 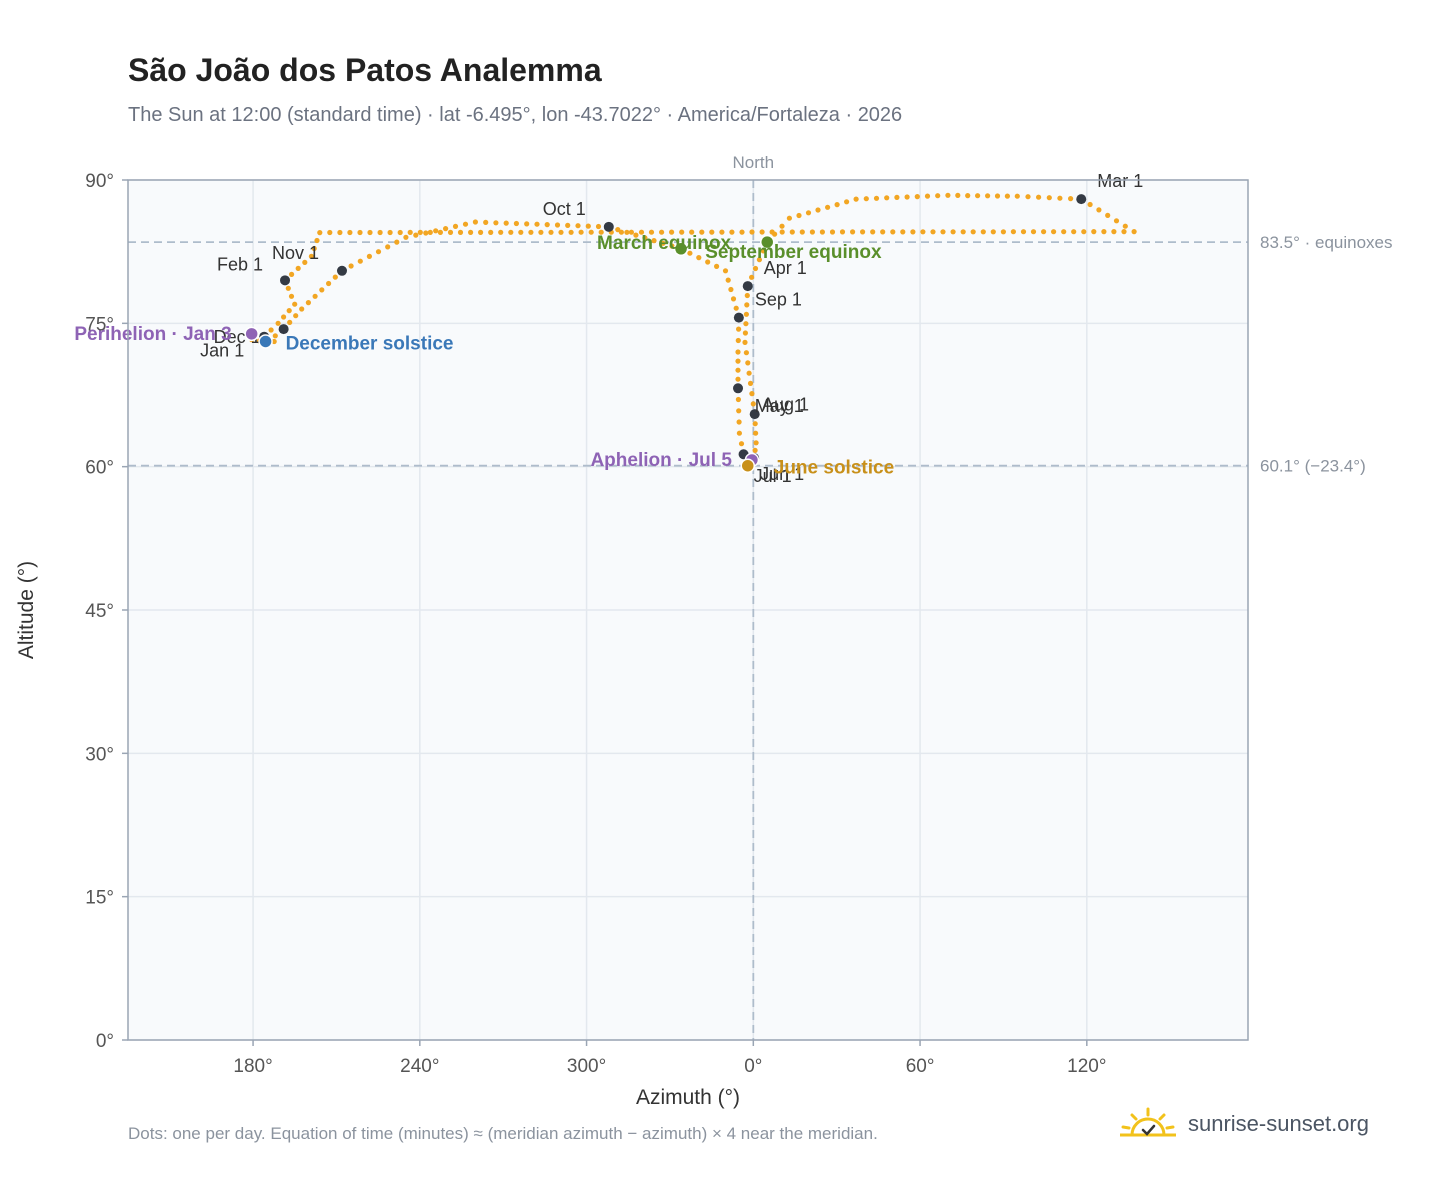 What do you see at coordinates (779, 406) in the screenshot?
I see `month-marker-label: May 1` at bounding box center [779, 406].